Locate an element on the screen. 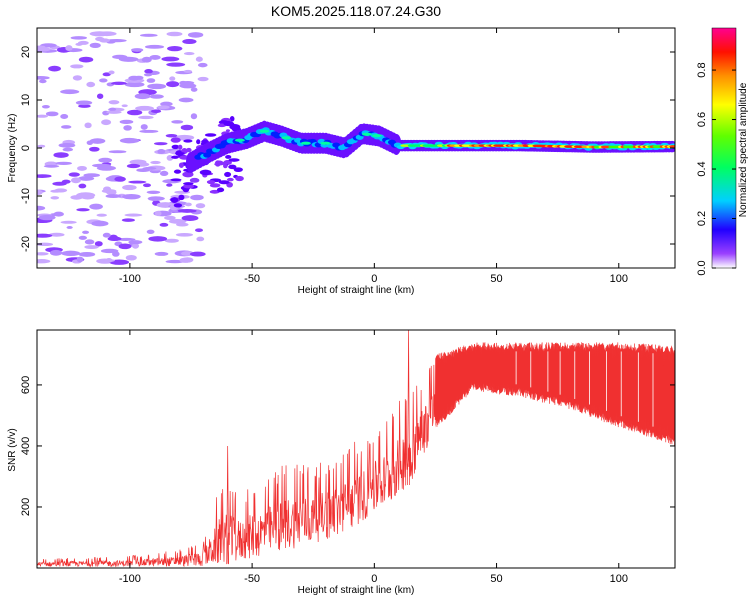  snr-y-label: SNR (v/v) is located at coordinates (12, 449).